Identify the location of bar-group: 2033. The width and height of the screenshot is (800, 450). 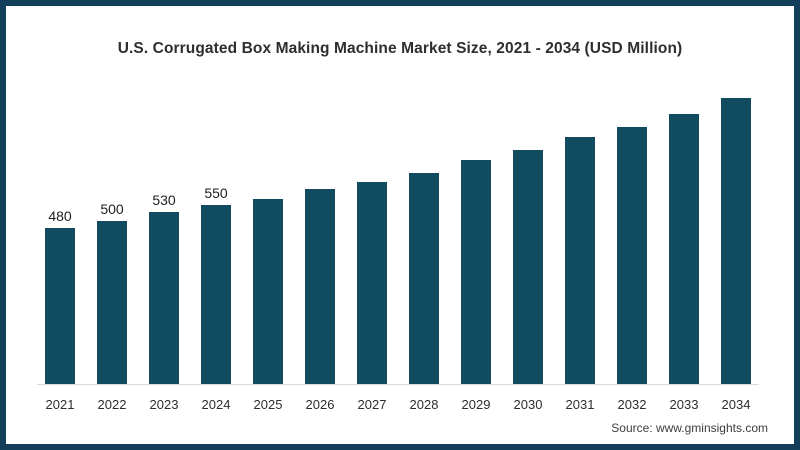
(684, 263).